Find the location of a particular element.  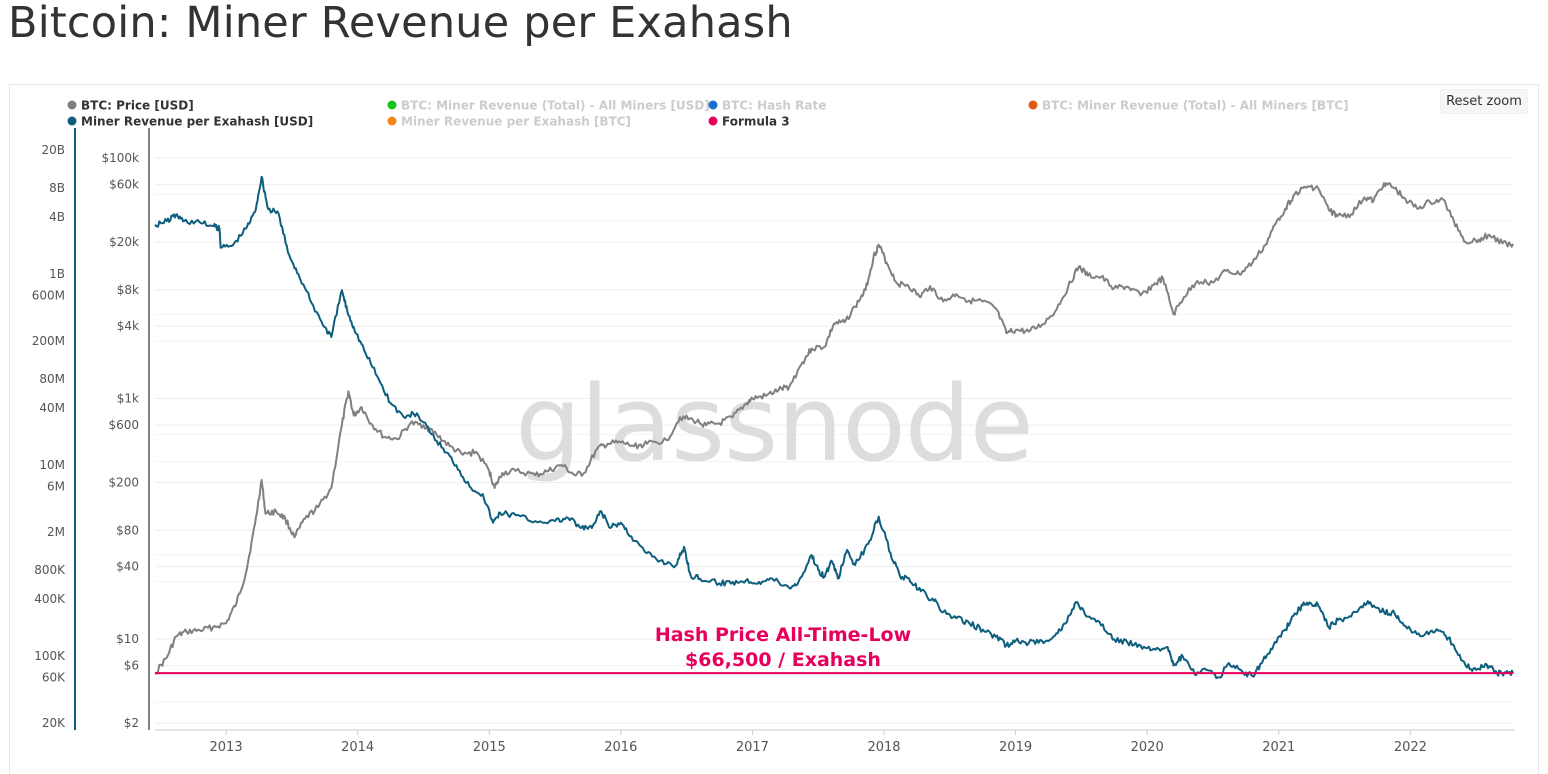

x-axis-tick-label: 2020 is located at coordinates (1147, 747).